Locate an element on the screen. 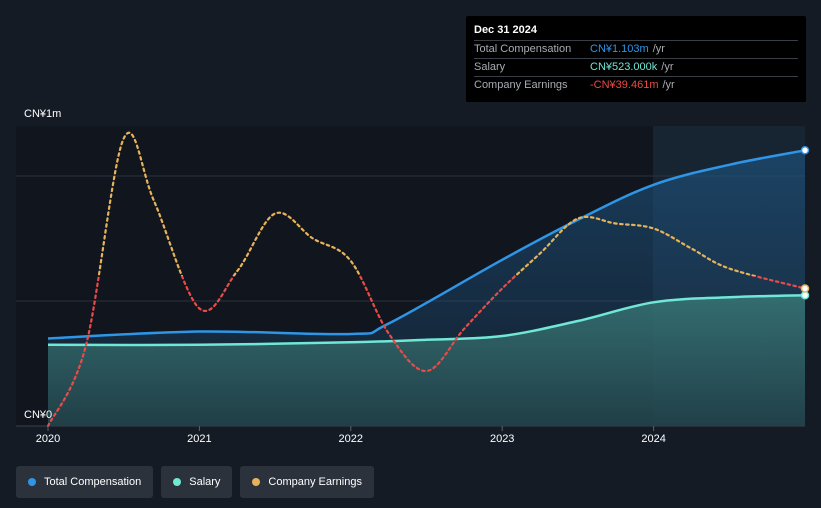  total-compensation-end-marker is located at coordinates (805, 150).